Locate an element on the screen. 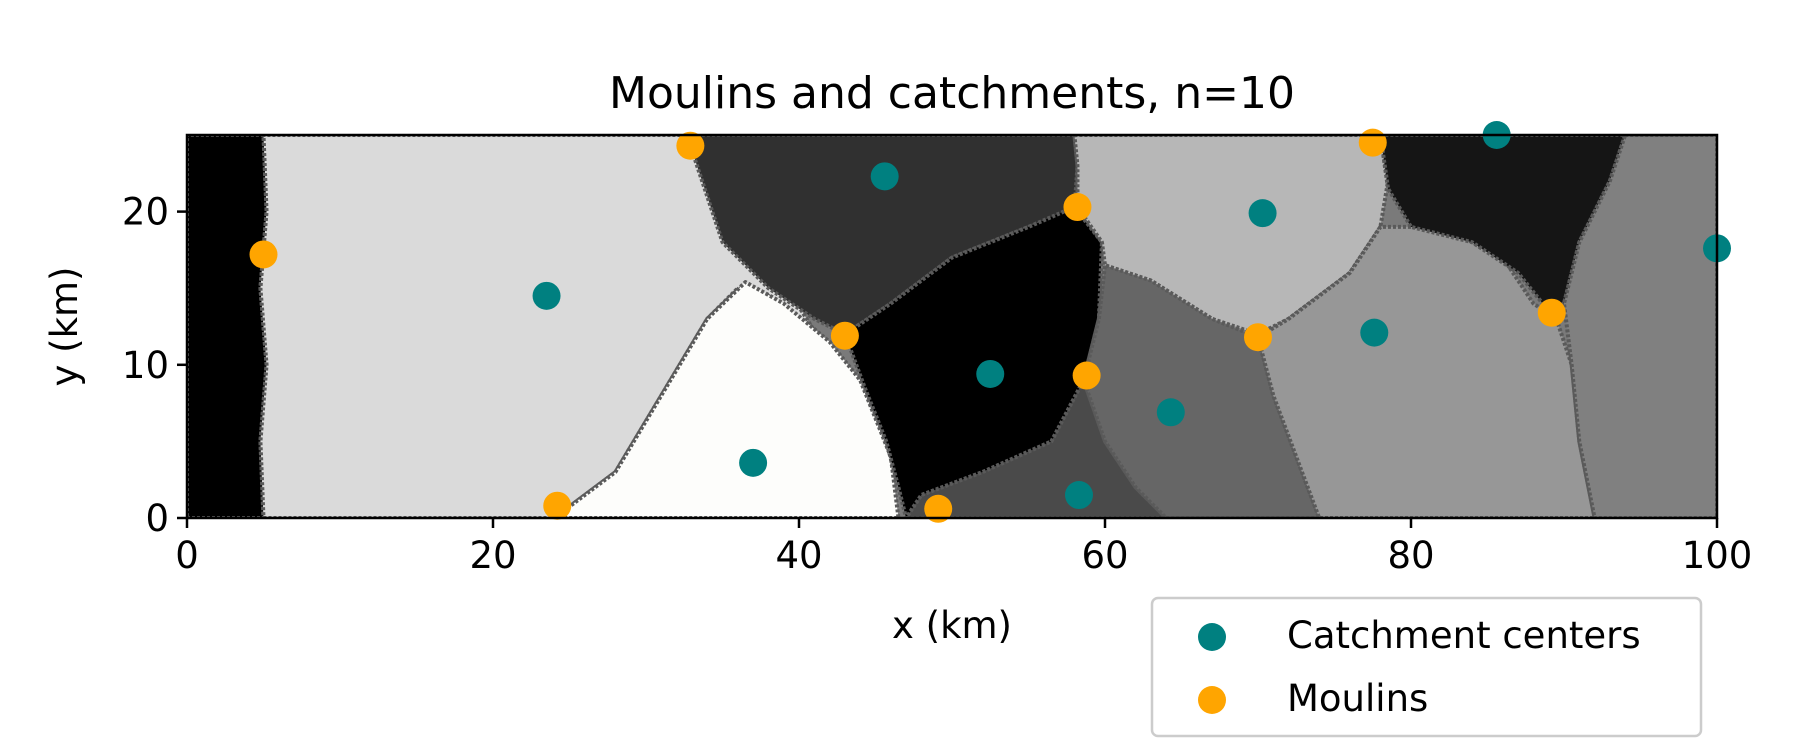  legend-box is located at coordinates (1426, 667).